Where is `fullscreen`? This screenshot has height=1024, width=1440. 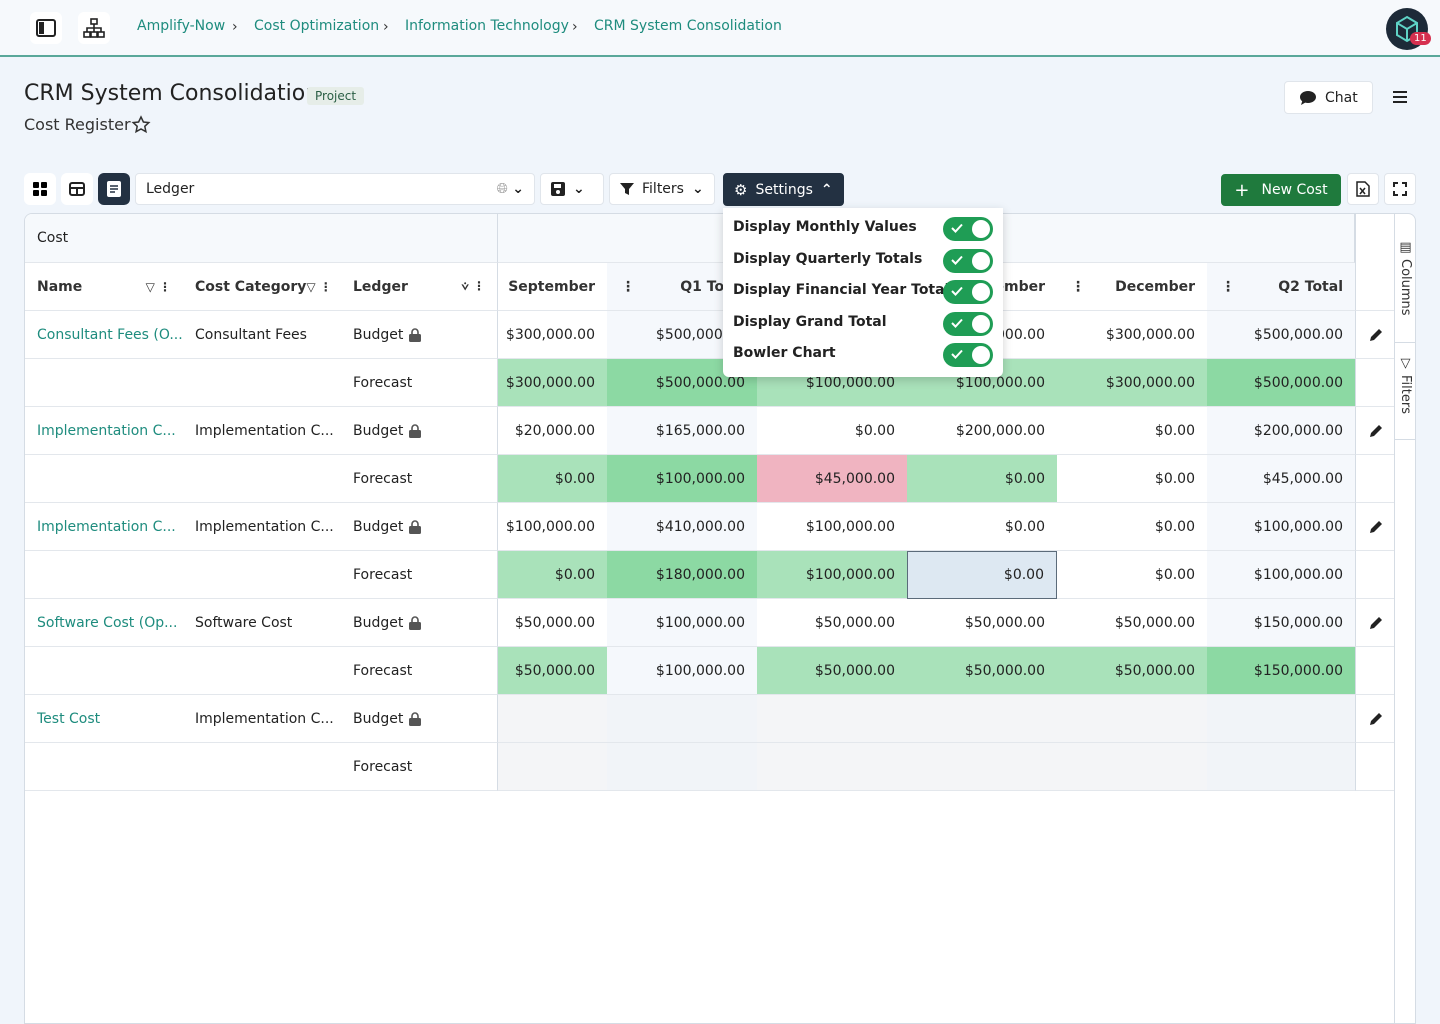
fullscreen is located at coordinates (1400, 189).